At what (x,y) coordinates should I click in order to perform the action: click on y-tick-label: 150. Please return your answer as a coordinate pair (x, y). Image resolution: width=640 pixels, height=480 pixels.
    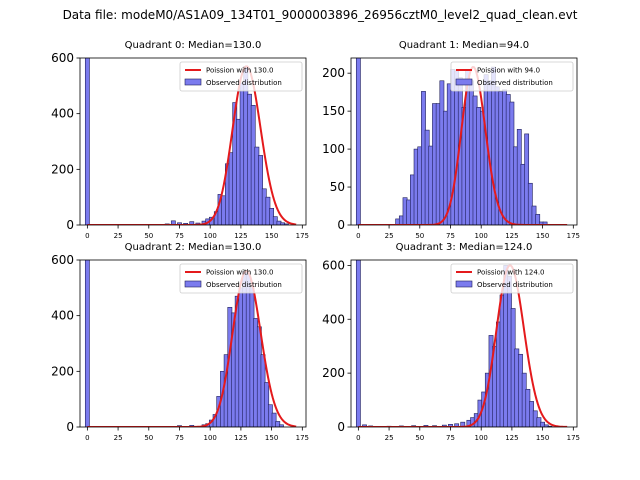
    Looking at the image, I should click on (333, 111).